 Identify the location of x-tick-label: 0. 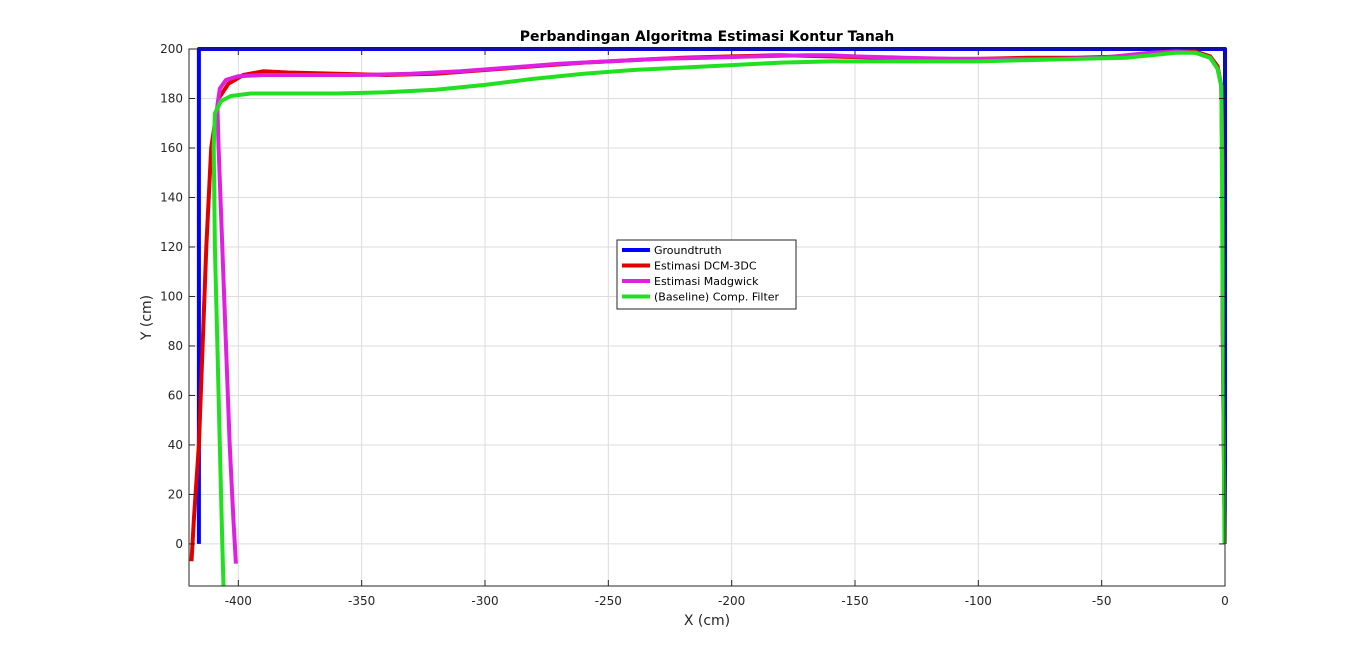
(1225, 601).